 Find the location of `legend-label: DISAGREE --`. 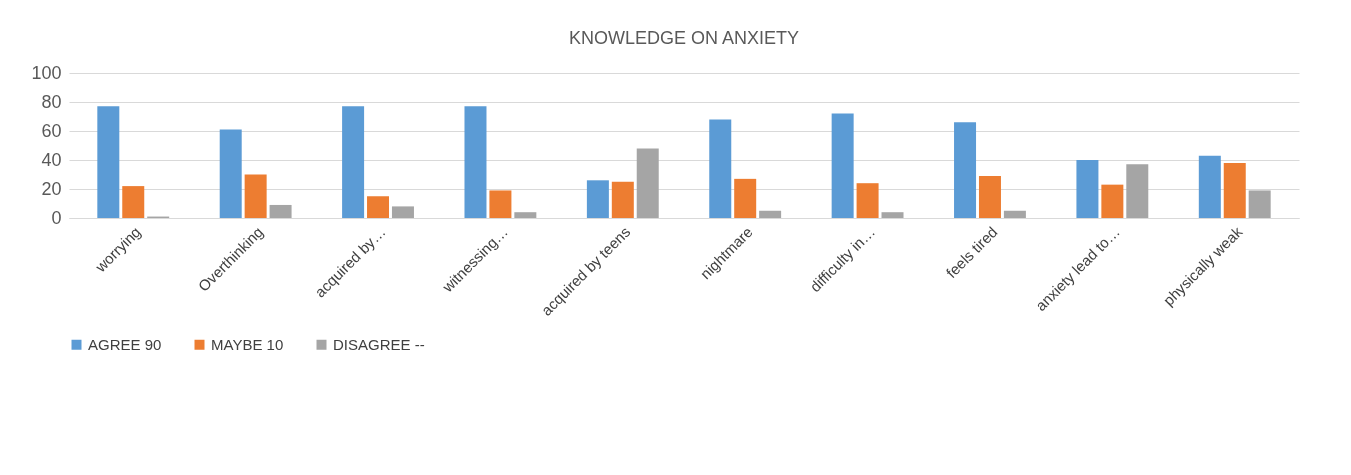

legend-label: DISAGREE -- is located at coordinates (379, 344).